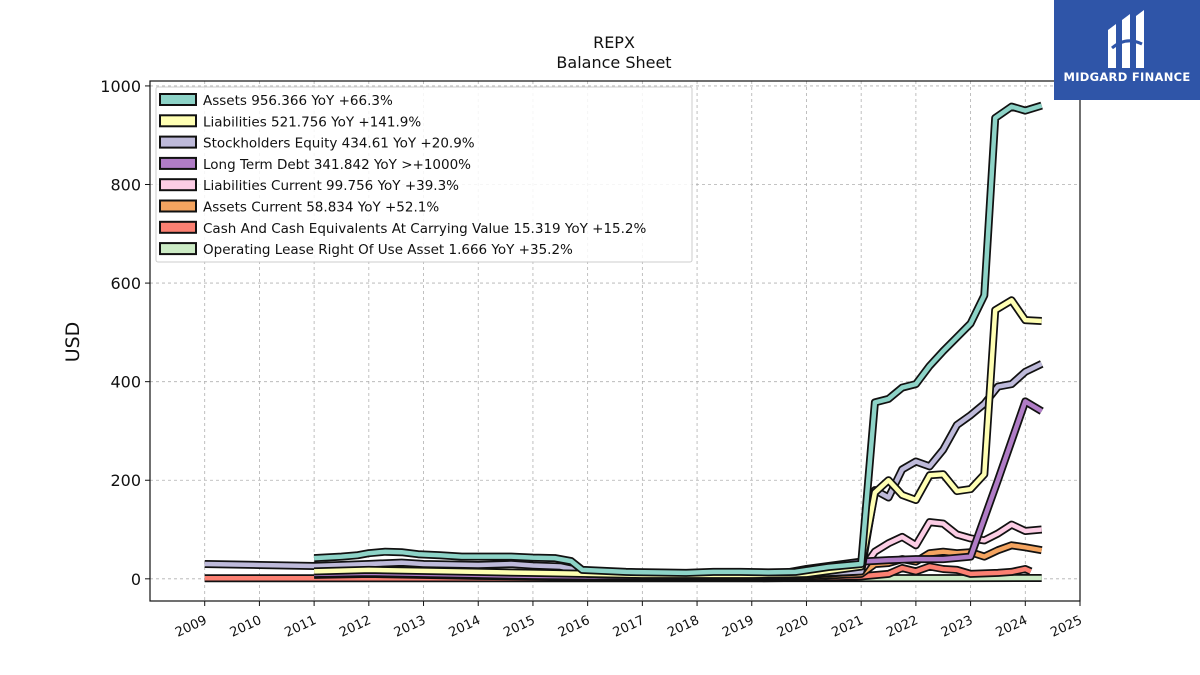  What do you see at coordinates (614, 42) in the screenshot?
I see `chart-title: REPX` at bounding box center [614, 42].